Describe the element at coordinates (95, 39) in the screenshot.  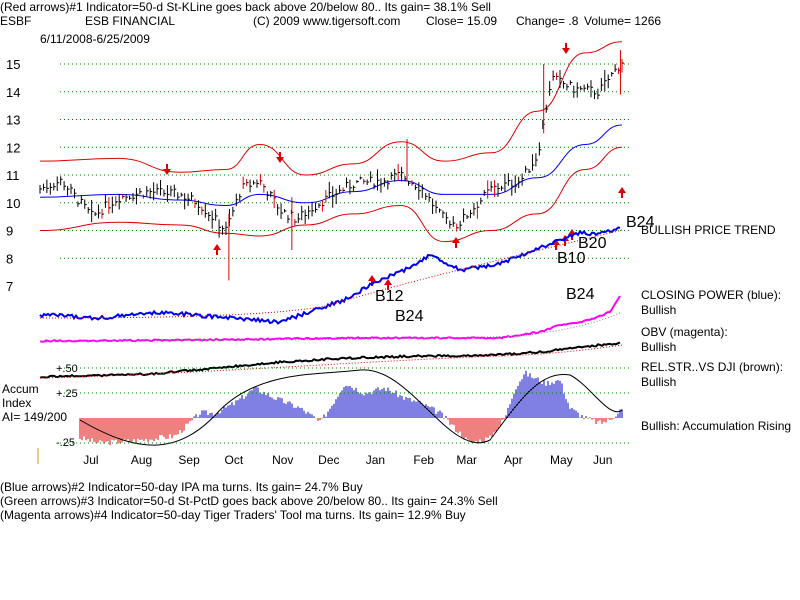
I see `date-range: 6/11/2008-6/25/2009` at that location.